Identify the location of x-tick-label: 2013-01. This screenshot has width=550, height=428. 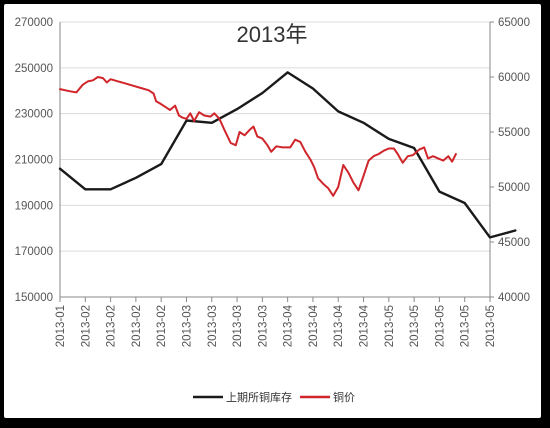
(61, 326).